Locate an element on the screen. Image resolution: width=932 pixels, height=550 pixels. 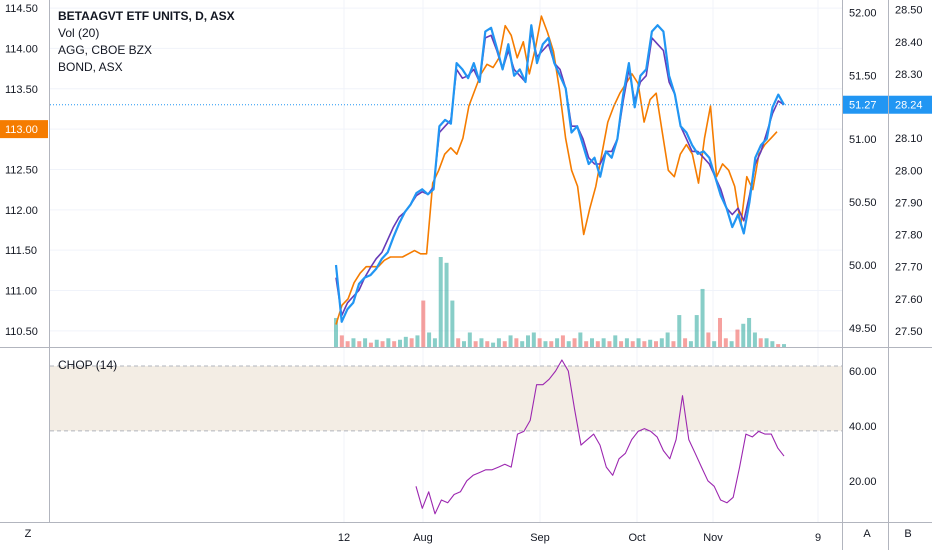
left-tick-label: 113.50 is located at coordinates (21, 90).